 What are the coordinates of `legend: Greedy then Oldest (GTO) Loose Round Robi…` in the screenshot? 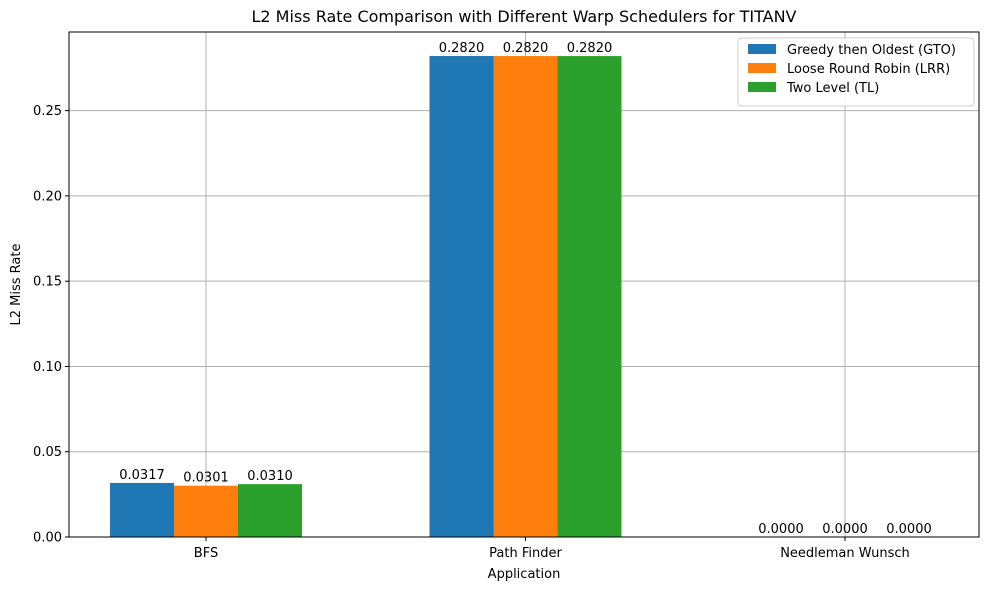 It's located at (856, 72).